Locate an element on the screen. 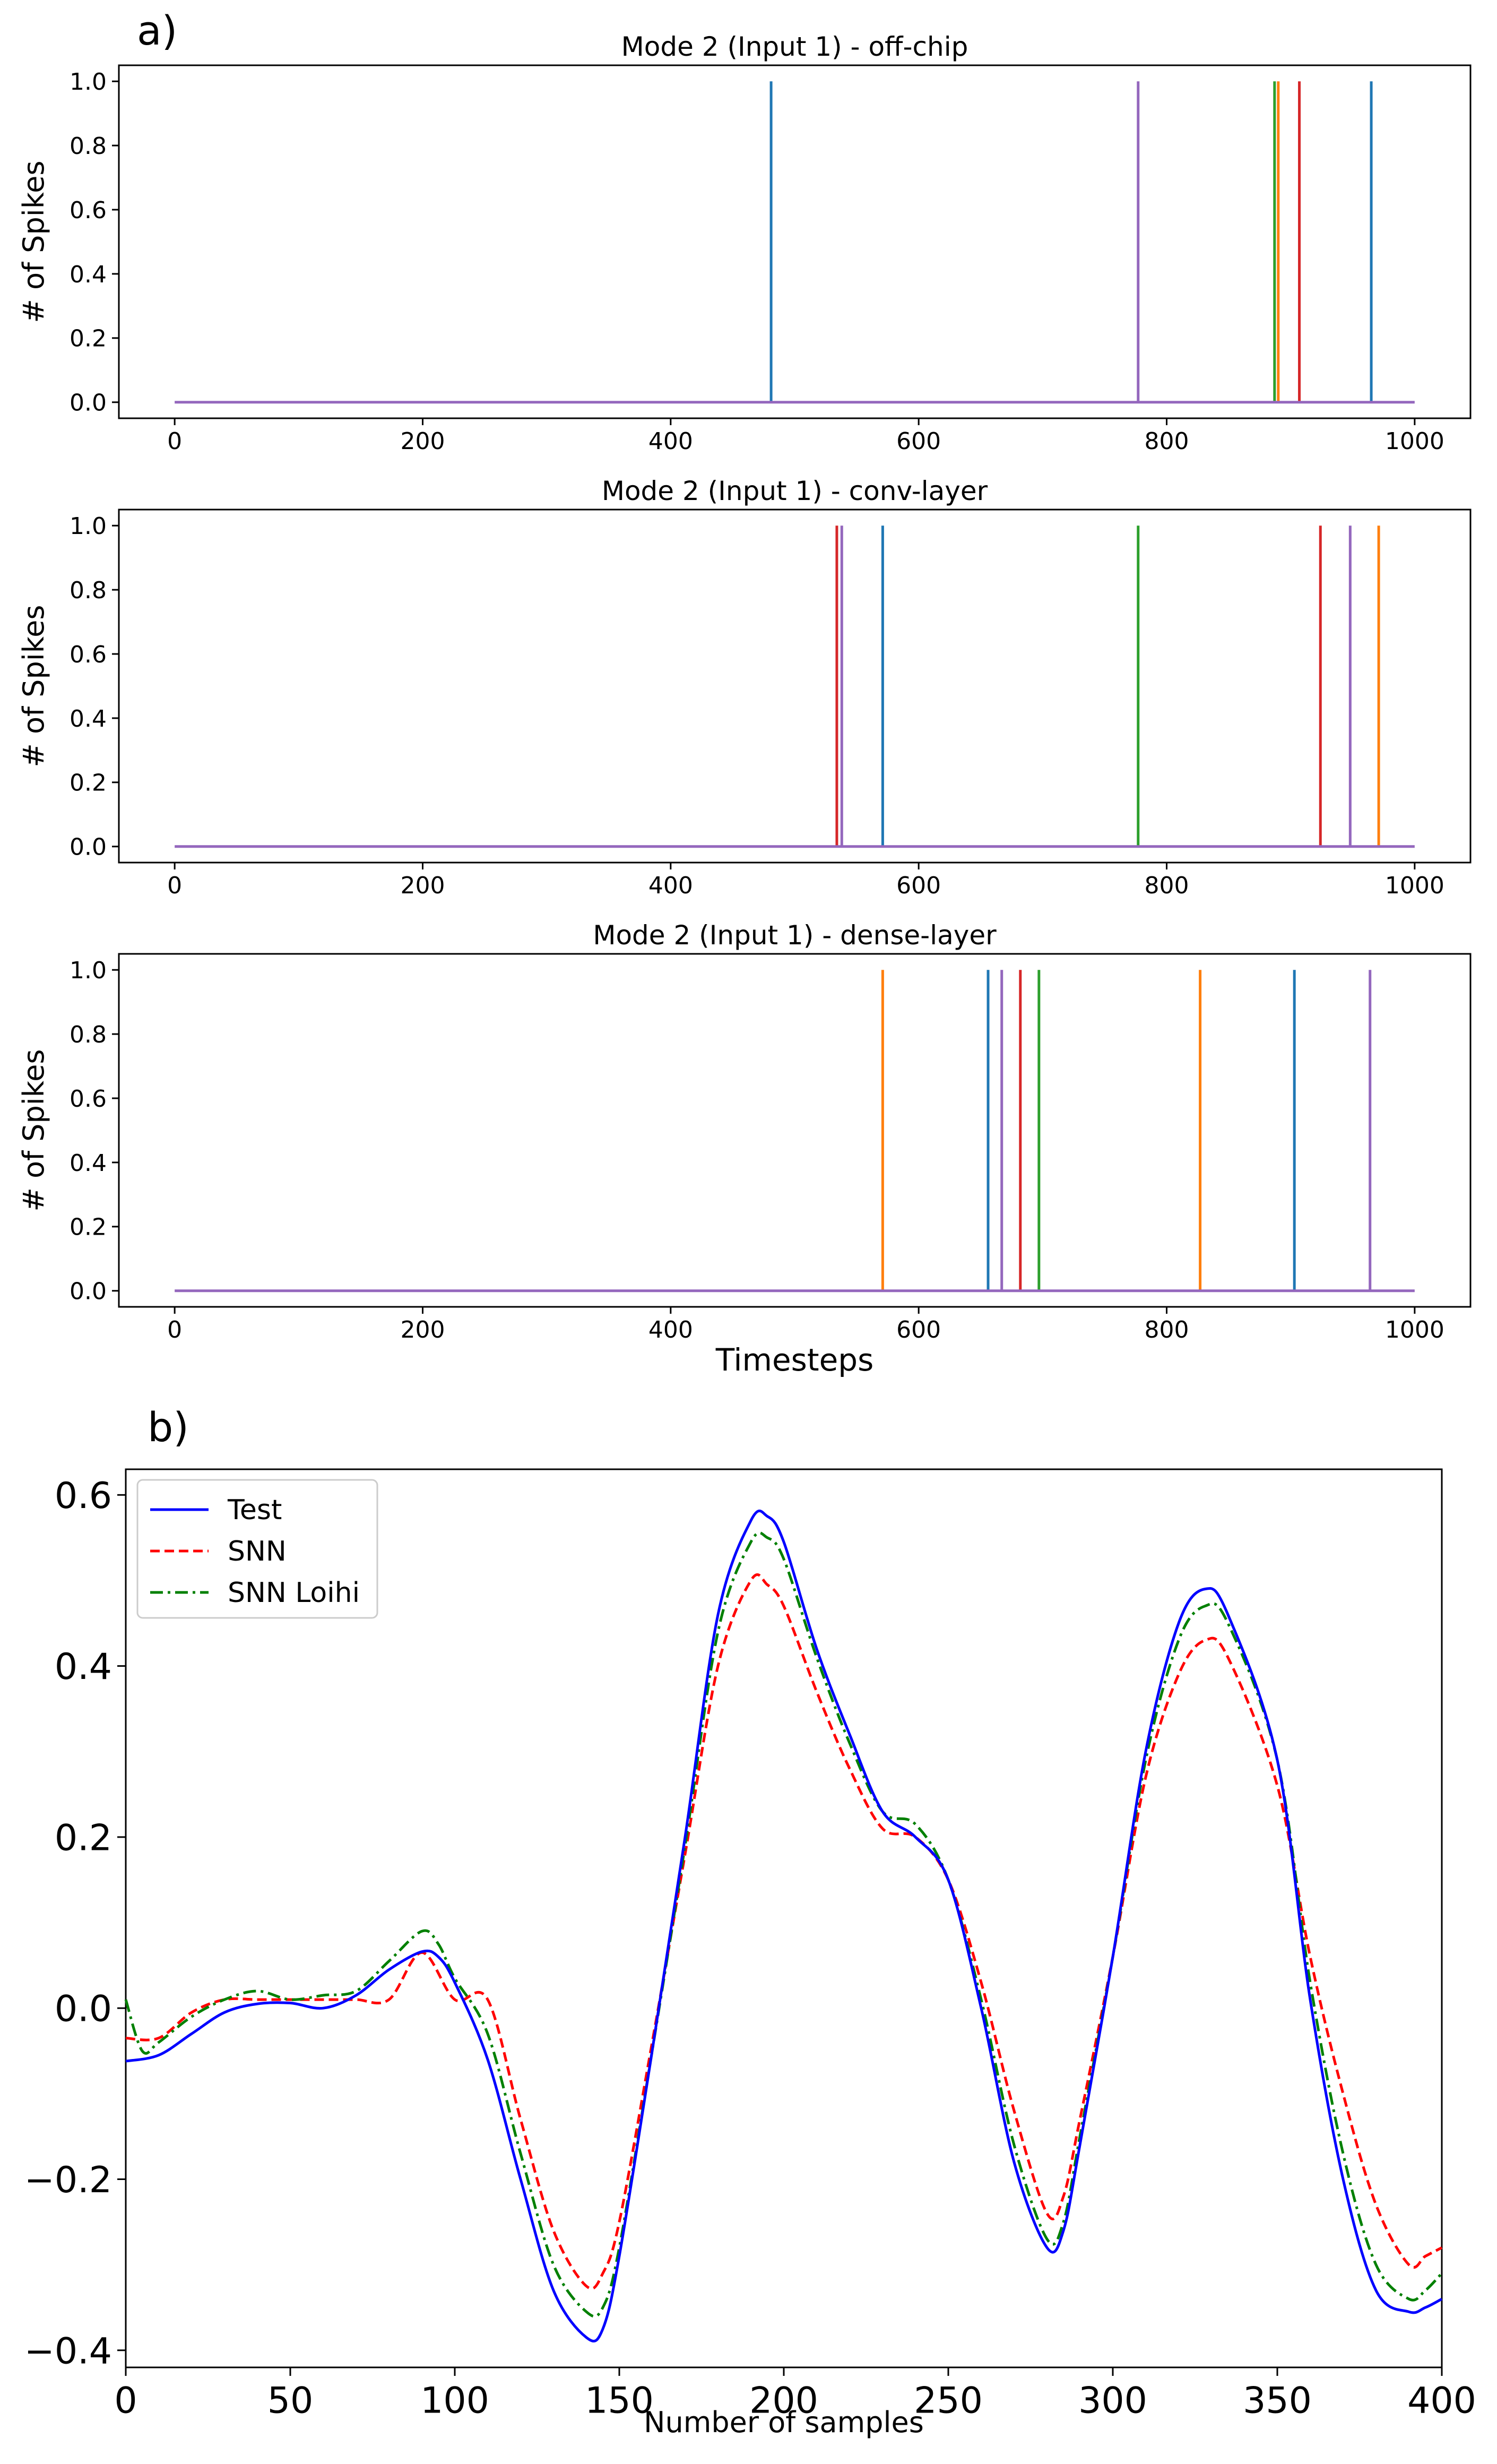 This screenshot has width=1497, height=2464. x-axis-label: Number of samples is located at coordinates (784, 2422).